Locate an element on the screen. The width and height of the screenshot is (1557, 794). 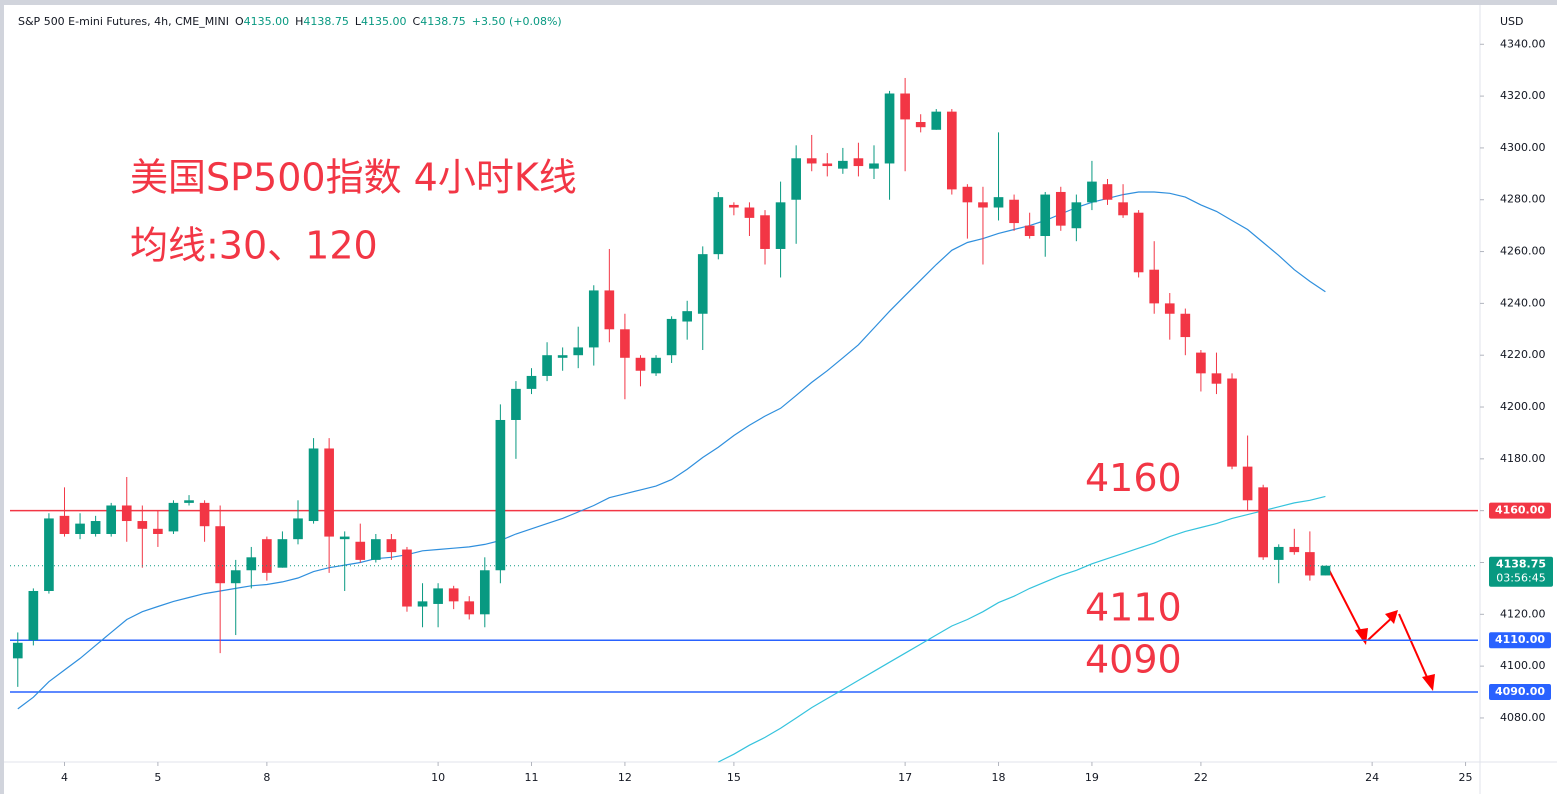
x-tick-label: 15 is located at coordinates (734, 777).